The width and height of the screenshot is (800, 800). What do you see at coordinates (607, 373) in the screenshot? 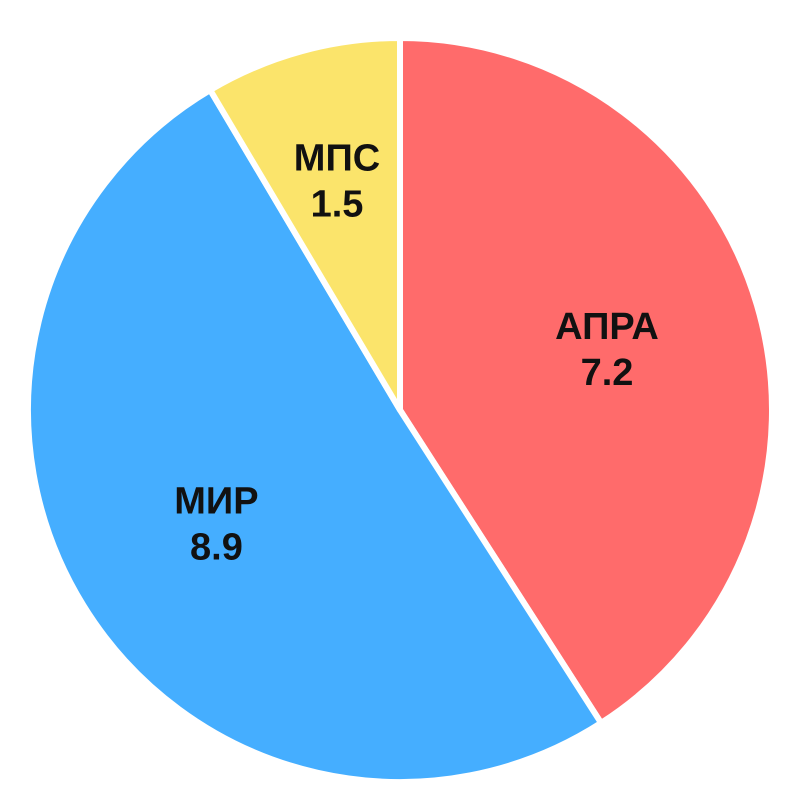
I see `slice-value-1: 7.2` at bounding box center [607, 373].